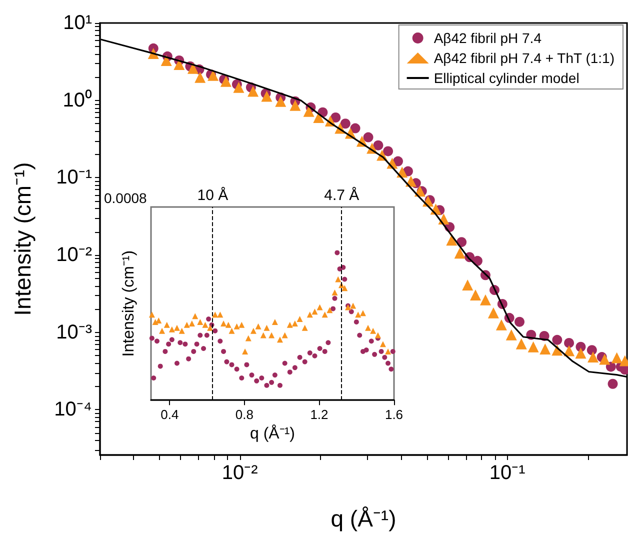 This screenshot has width=628, height=535. I want to click on y-tick-label: 10⁻², so click(74, 255).